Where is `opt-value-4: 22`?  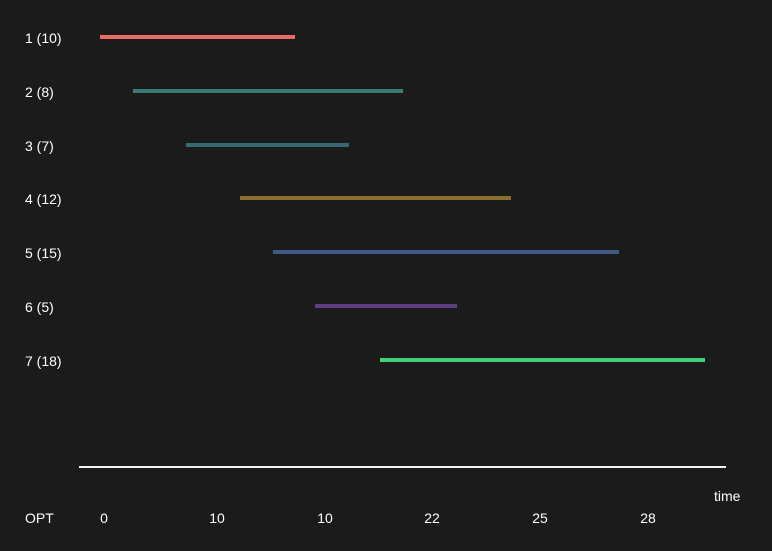
opt-value-4: 22 is located at coordinates (432, 518).